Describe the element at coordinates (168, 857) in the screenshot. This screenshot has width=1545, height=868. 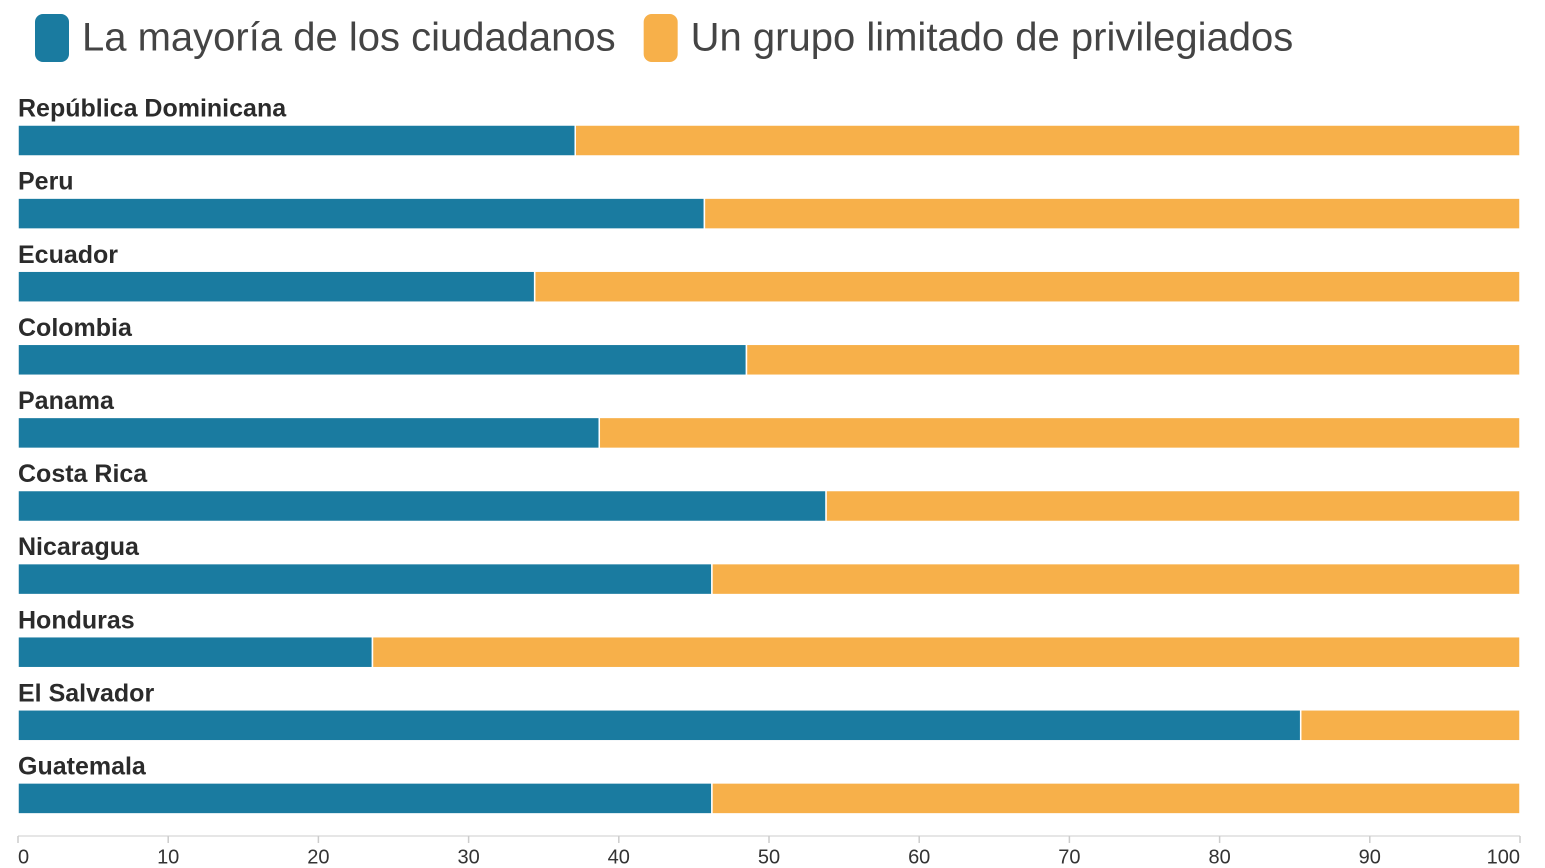
I see `x-tick-label: 10` at that location.